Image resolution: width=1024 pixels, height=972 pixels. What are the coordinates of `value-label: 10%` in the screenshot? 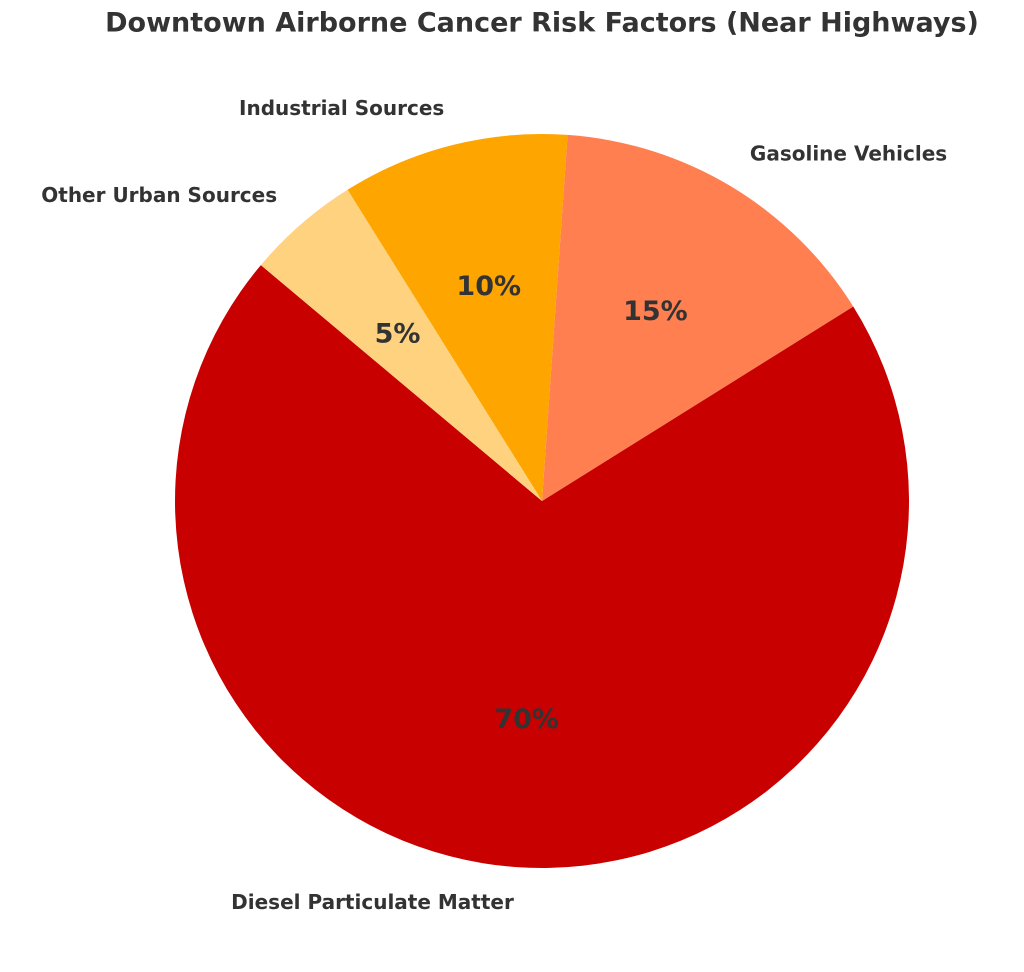 It's located at (488, 286).